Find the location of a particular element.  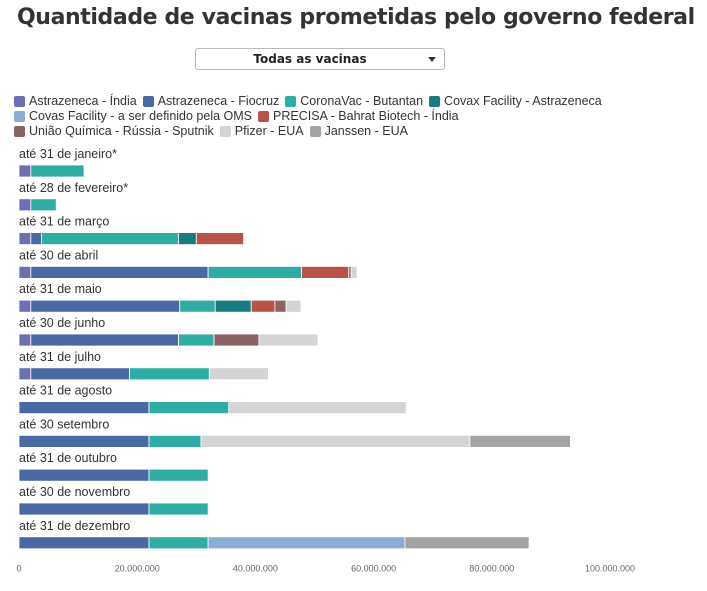

x-tick-label: 0 is located at coordinates (18, 569).